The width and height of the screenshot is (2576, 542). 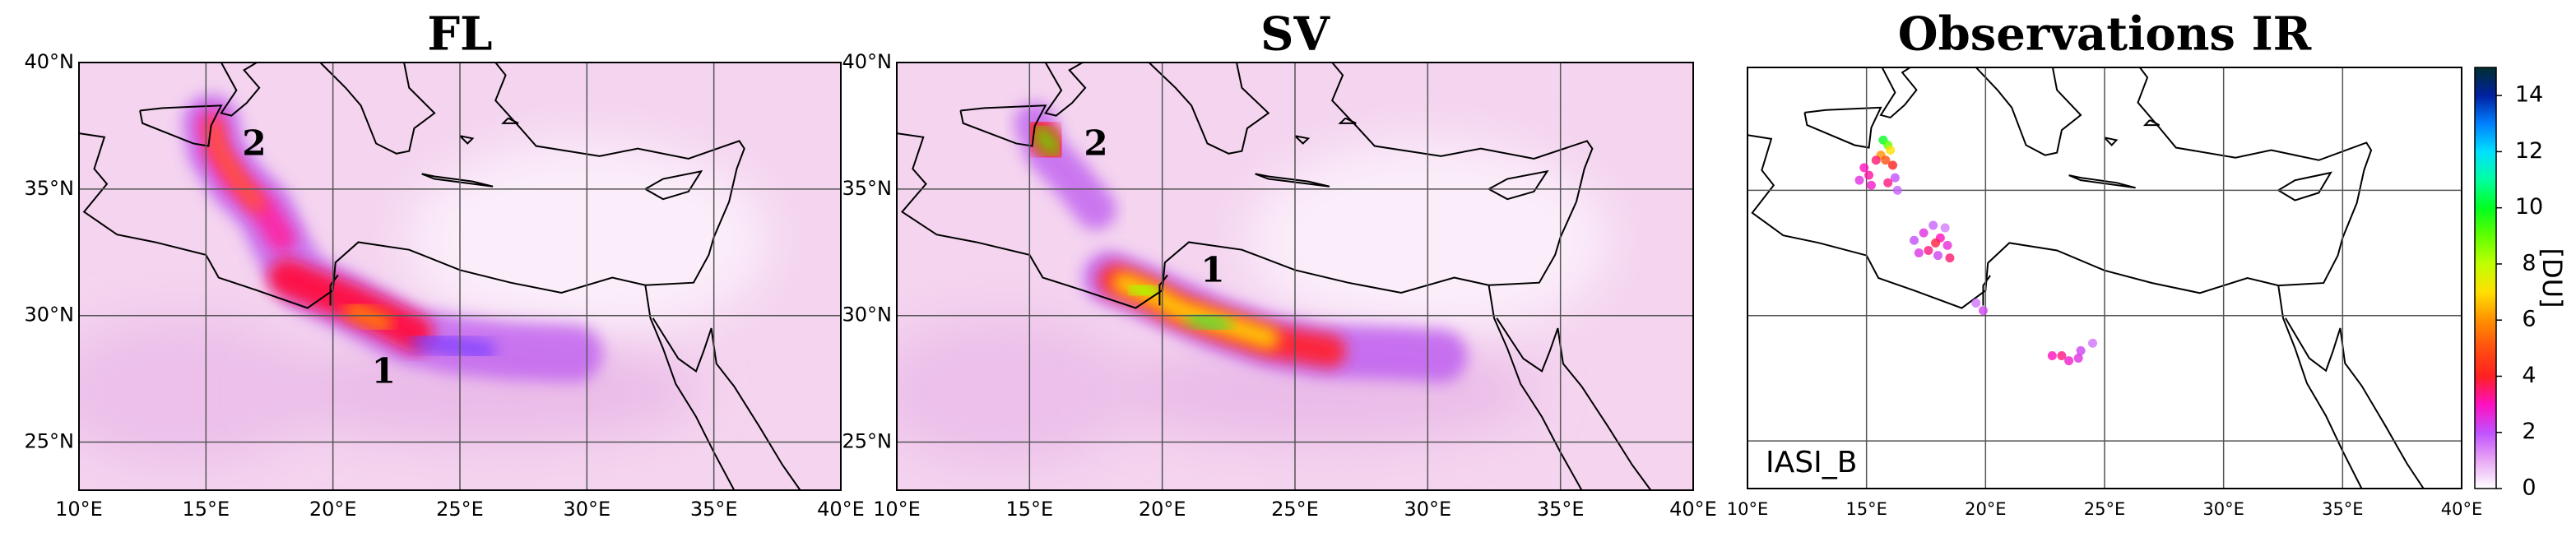 What do you see at coordinates (2529, 488) in the screenshot?
I see `colorbar-tick-label: 0` at bounding box center [2529, 488].